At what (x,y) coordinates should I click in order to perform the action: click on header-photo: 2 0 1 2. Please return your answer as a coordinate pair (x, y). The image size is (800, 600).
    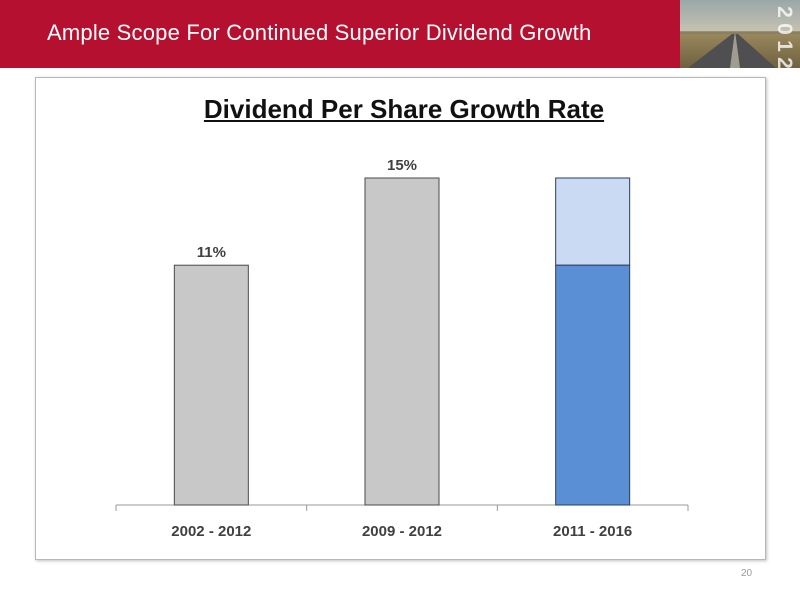
    Looking at the image, I should click on (740, 34).